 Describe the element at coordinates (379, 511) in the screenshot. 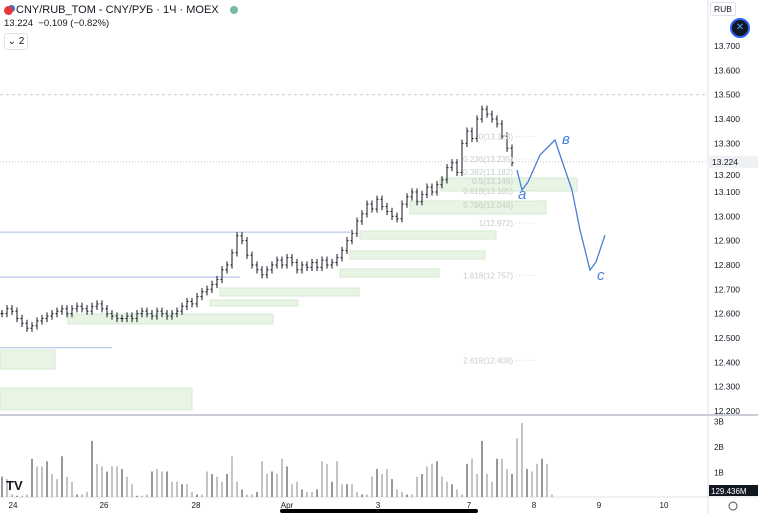

I see `scroll-handle` at that location.